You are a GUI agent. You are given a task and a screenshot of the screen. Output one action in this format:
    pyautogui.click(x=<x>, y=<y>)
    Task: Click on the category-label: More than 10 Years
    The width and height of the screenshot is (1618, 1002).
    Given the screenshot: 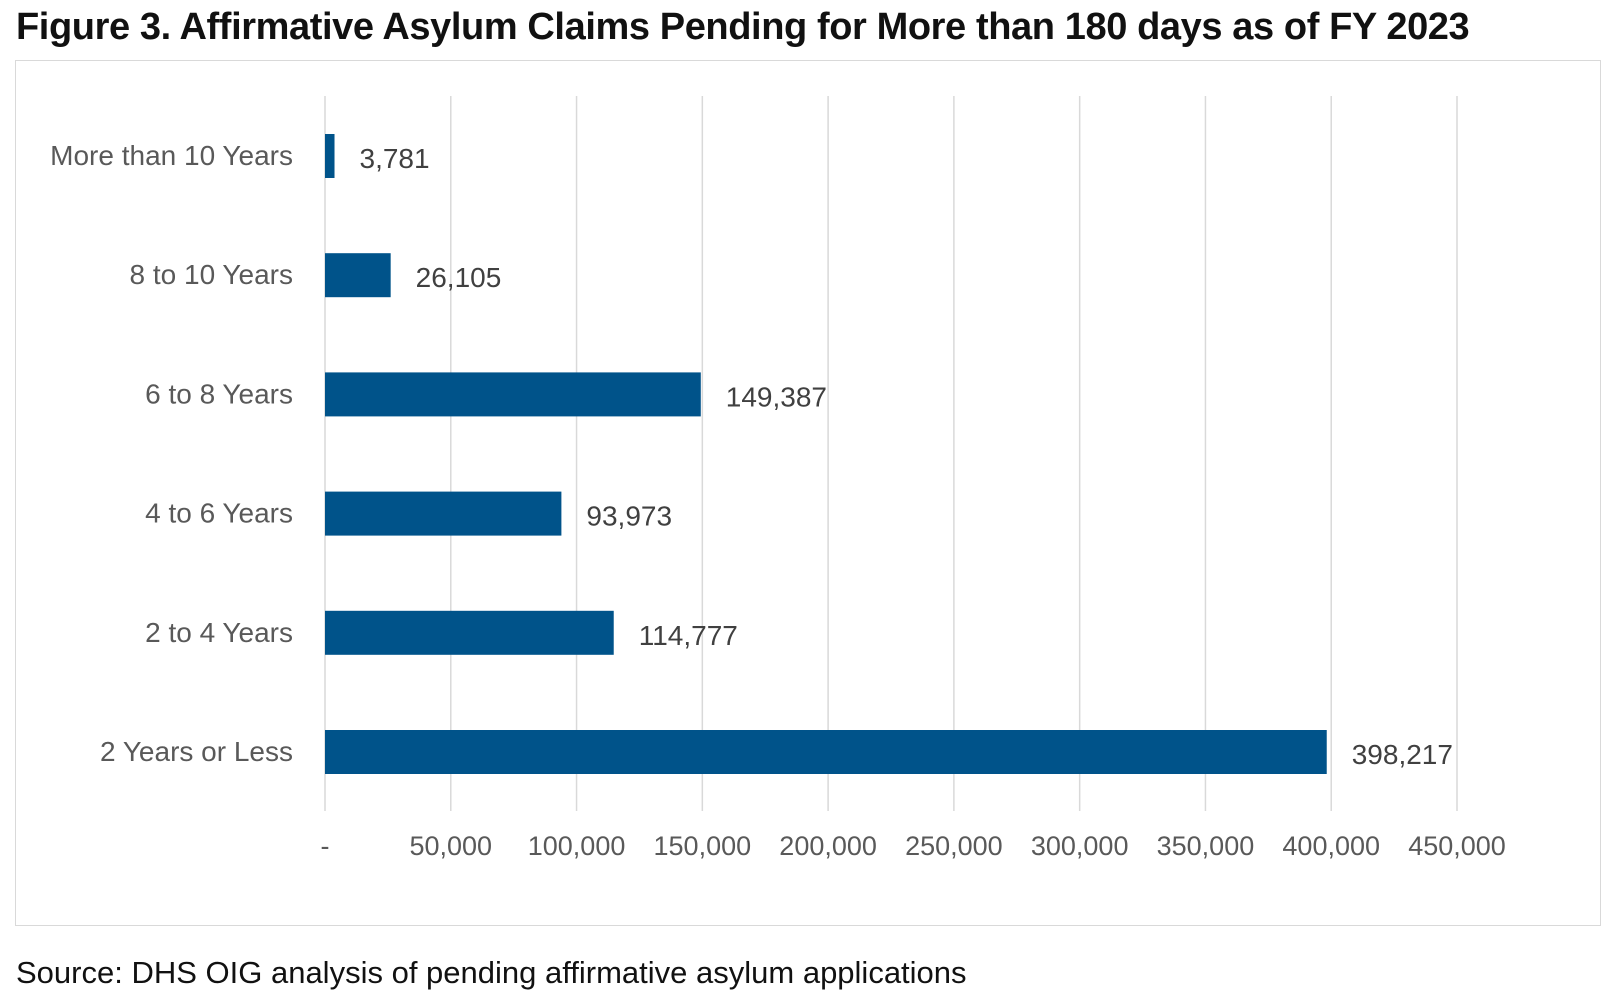 What is the action you would take?
    pyautogui.click(x=171, y=155)
    